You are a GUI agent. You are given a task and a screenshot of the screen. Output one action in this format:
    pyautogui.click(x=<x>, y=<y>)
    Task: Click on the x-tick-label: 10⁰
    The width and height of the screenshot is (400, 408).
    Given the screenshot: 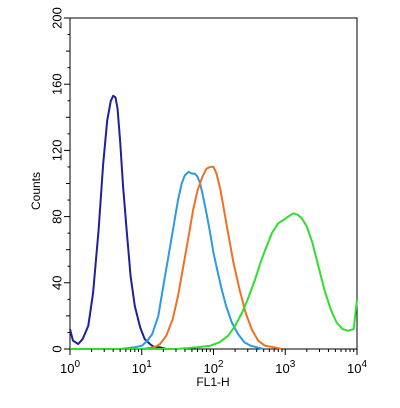 What is the action you would take?
    pyautogui.click(x=70, y=367)
    